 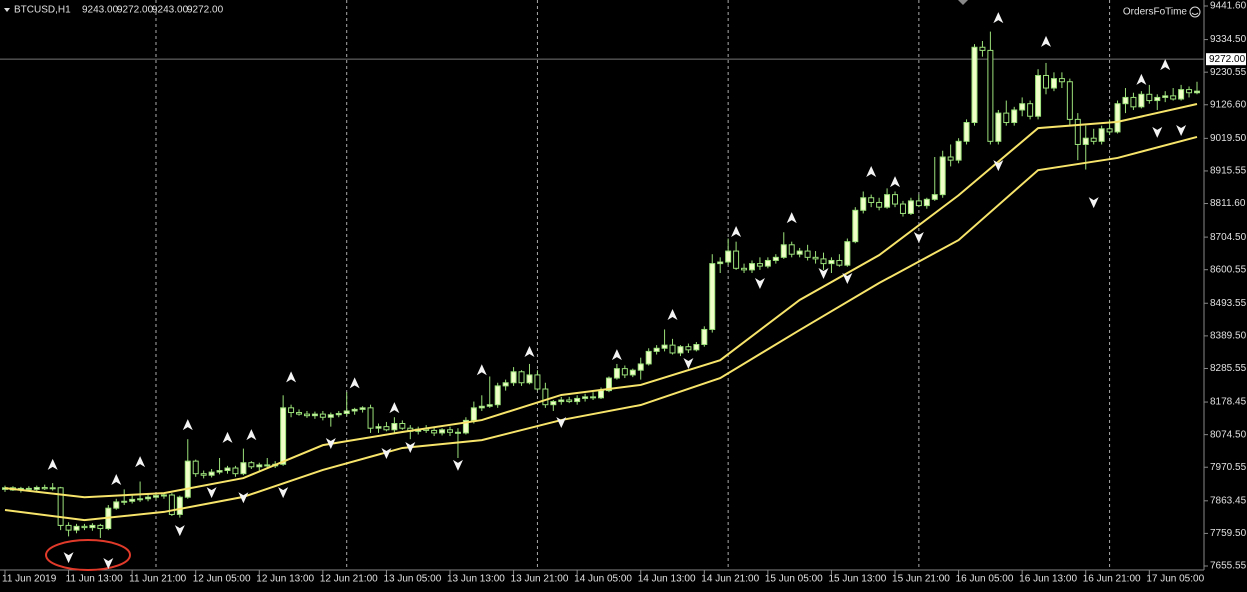 I want to click on x-tick-label: 12 Jun 05:00, so click(x=222, y=579).